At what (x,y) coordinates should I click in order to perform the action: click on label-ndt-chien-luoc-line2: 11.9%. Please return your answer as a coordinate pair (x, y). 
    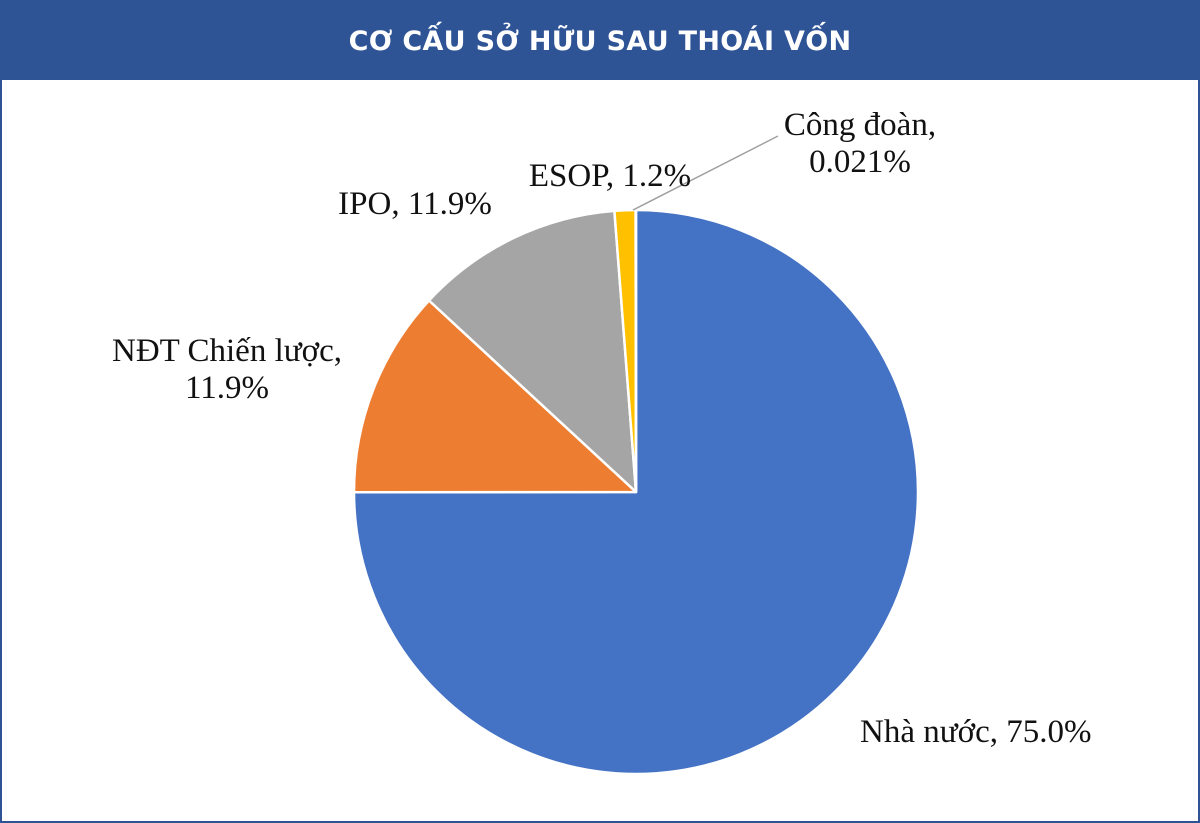
    Looking at the image, I should click on (227, 388).